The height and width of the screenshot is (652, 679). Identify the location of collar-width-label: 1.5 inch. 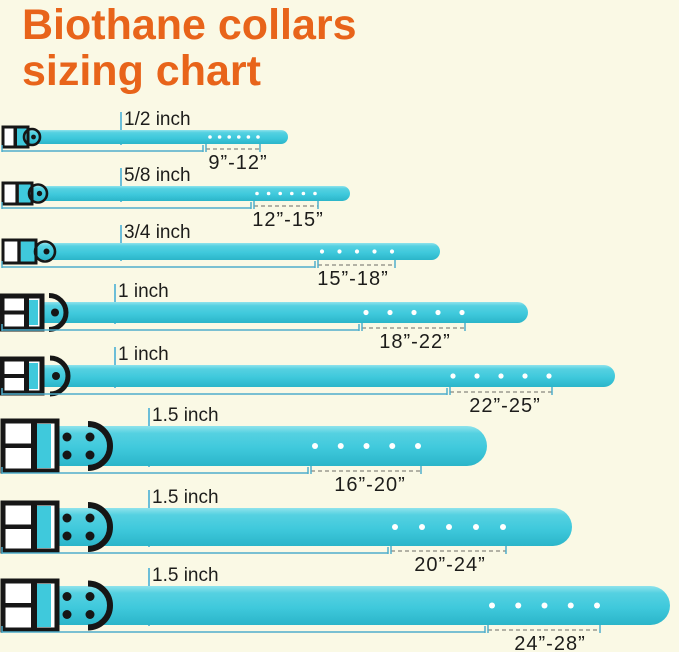
(185, 497).